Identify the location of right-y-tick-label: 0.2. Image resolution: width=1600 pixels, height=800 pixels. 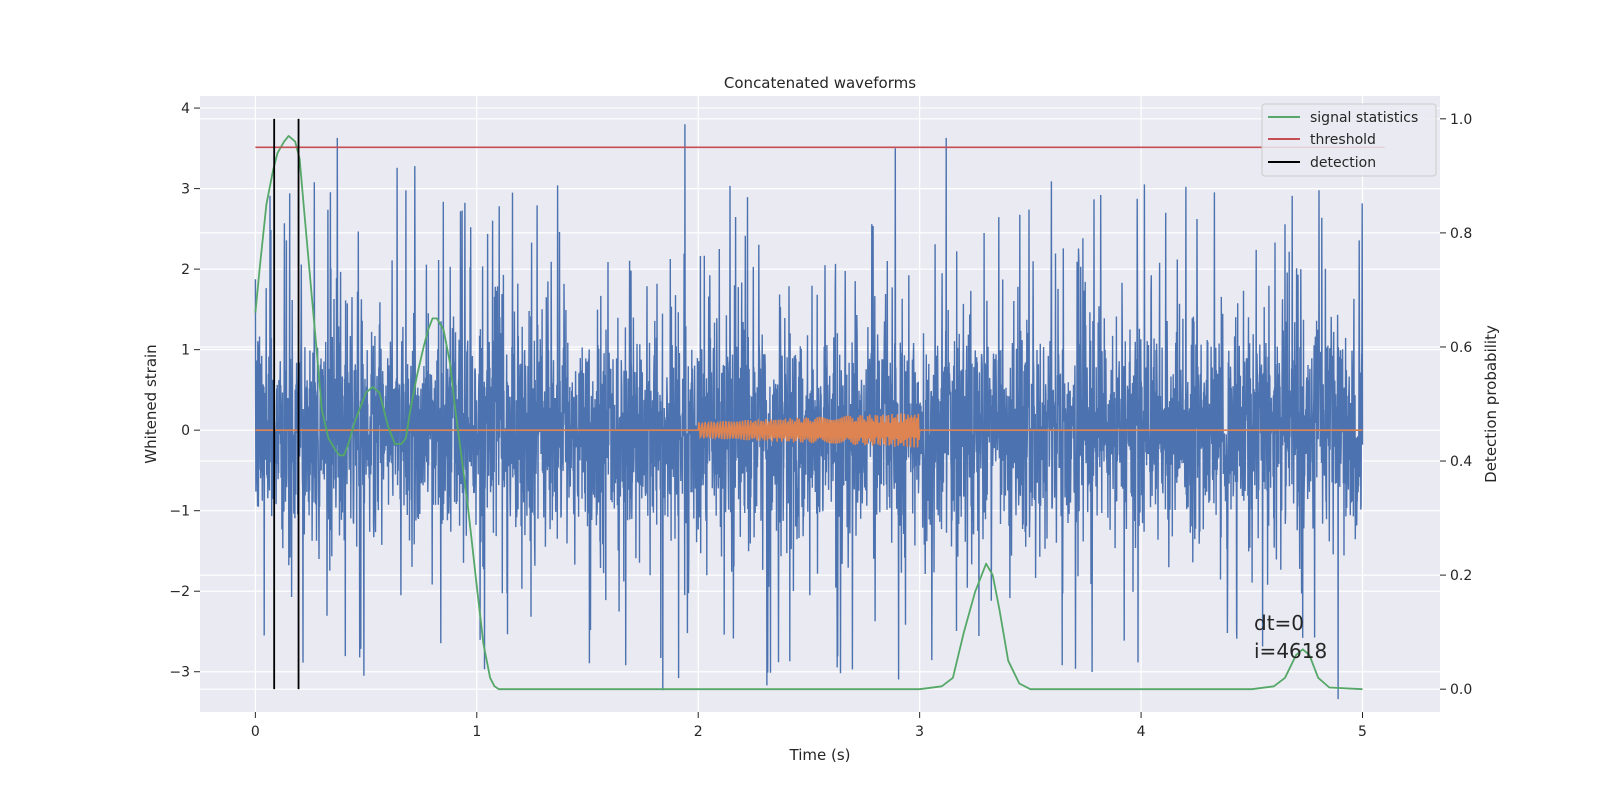
(1461, 576).